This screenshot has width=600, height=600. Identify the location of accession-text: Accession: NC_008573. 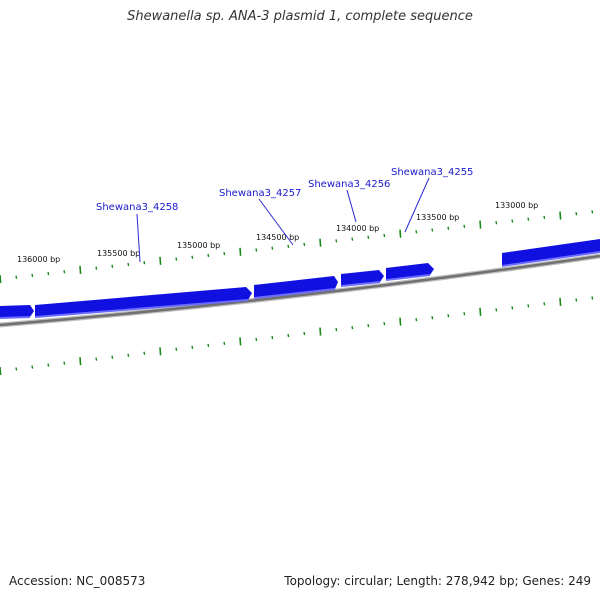
(77, 581).